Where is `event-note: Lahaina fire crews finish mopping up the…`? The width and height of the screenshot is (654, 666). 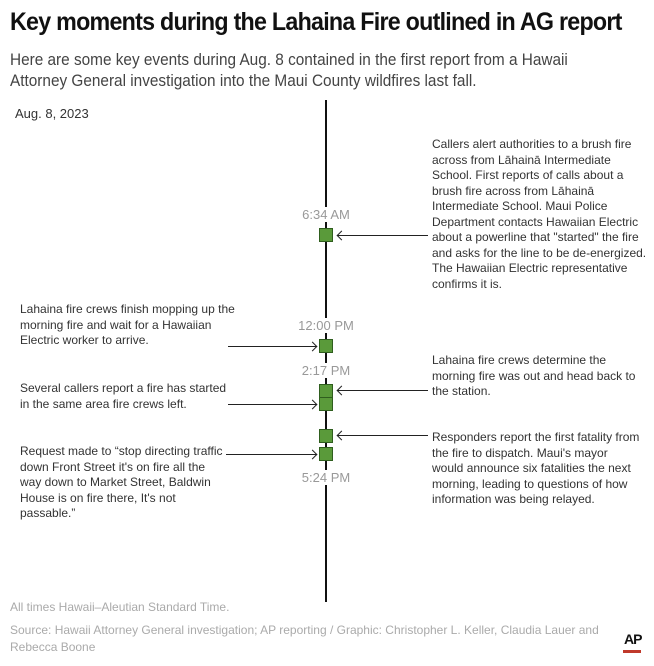 event-note: Lahaina fire crews finish mopping up the… is located at coordinates (127, 324).